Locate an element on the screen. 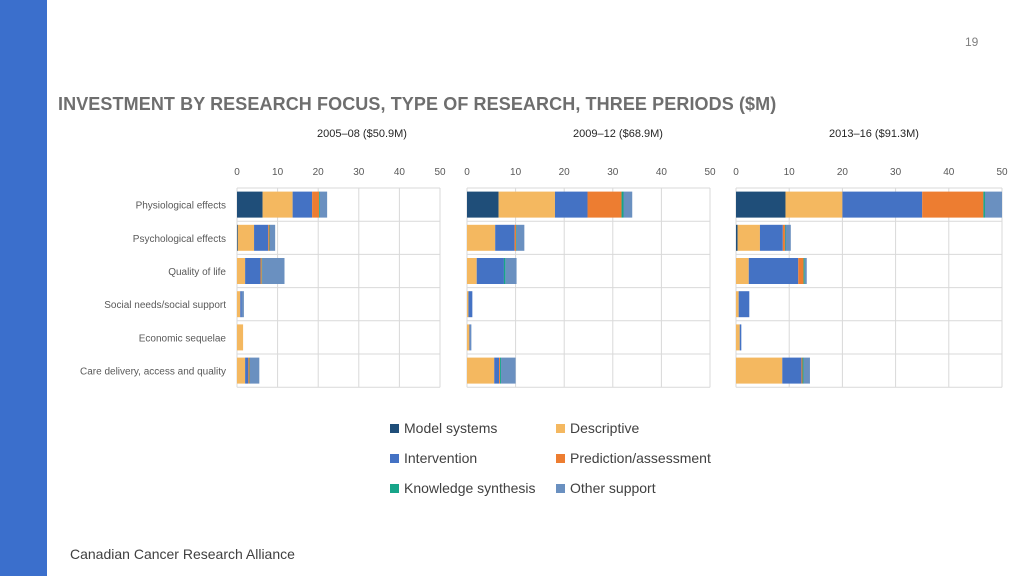  legend-item: Intervention is located at coordinates (433, 458).